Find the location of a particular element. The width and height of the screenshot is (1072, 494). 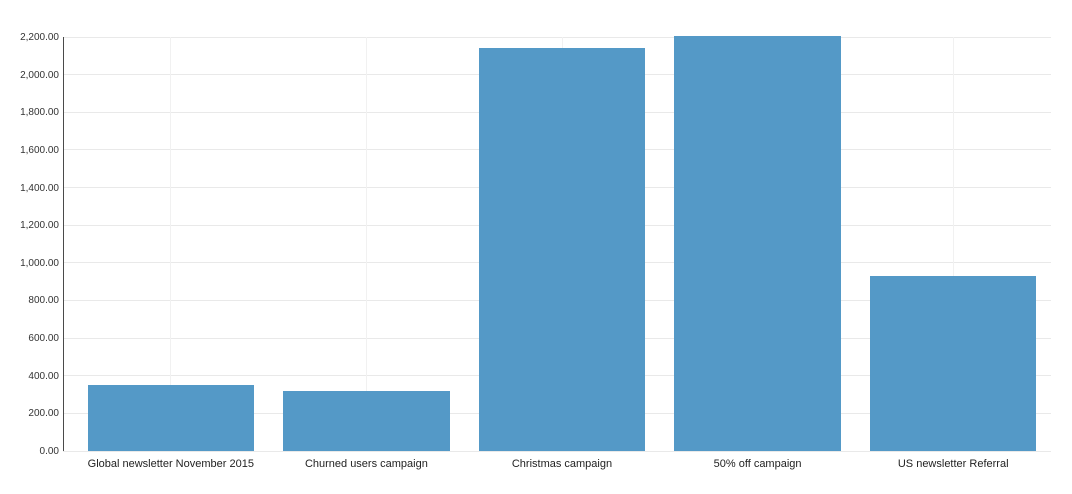

y-tick-label: 1,600.00 is located at coordinates (39, 150).